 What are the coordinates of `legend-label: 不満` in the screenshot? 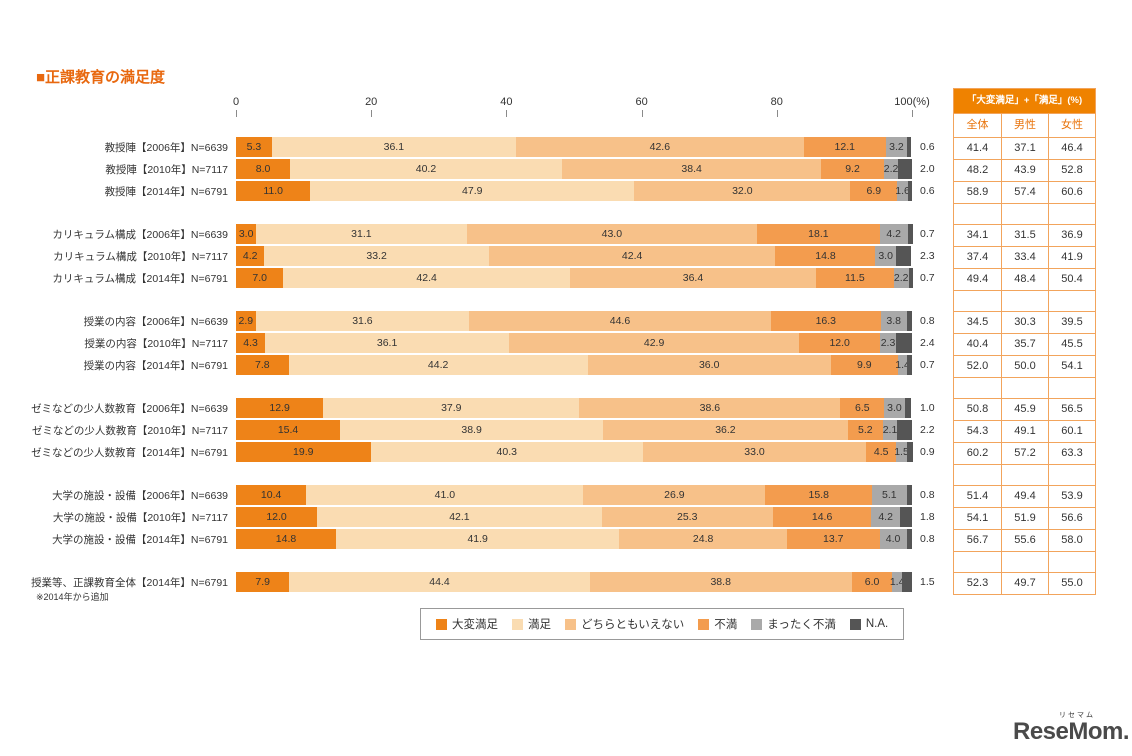 It's located at (726, 625).